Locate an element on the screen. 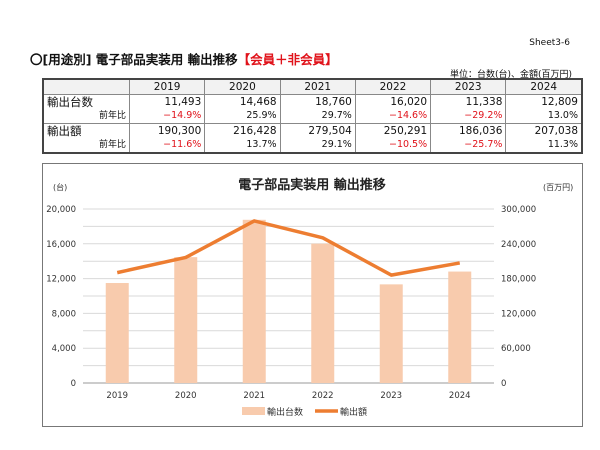 The image size is (600, 450). yoy-cell: 13.0% is located at coordinates (543, 116).